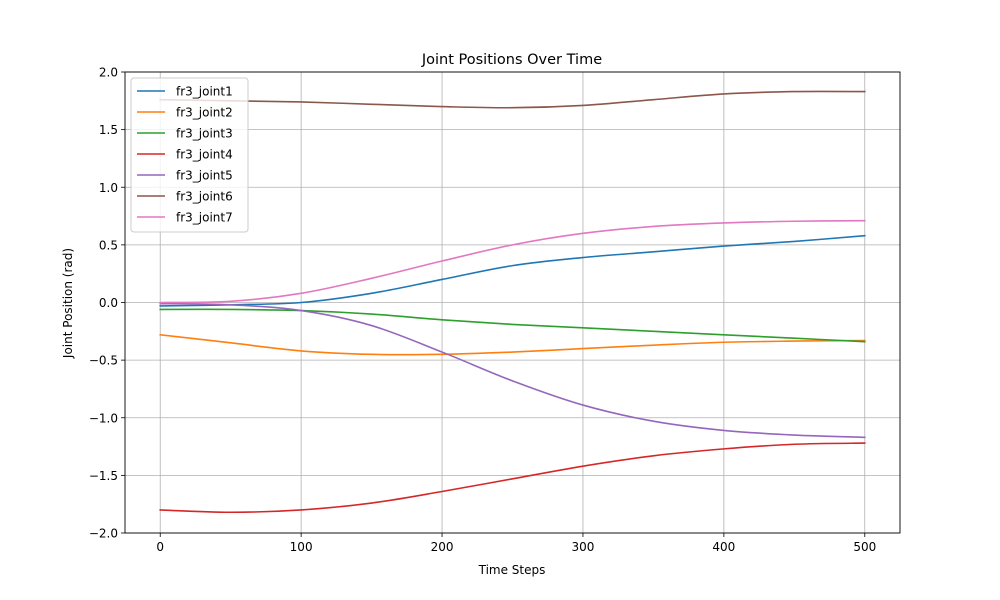 This screenshot has height=600, width=1000. I want to click on legend-label: fr3_joint5, so click(204, 176).